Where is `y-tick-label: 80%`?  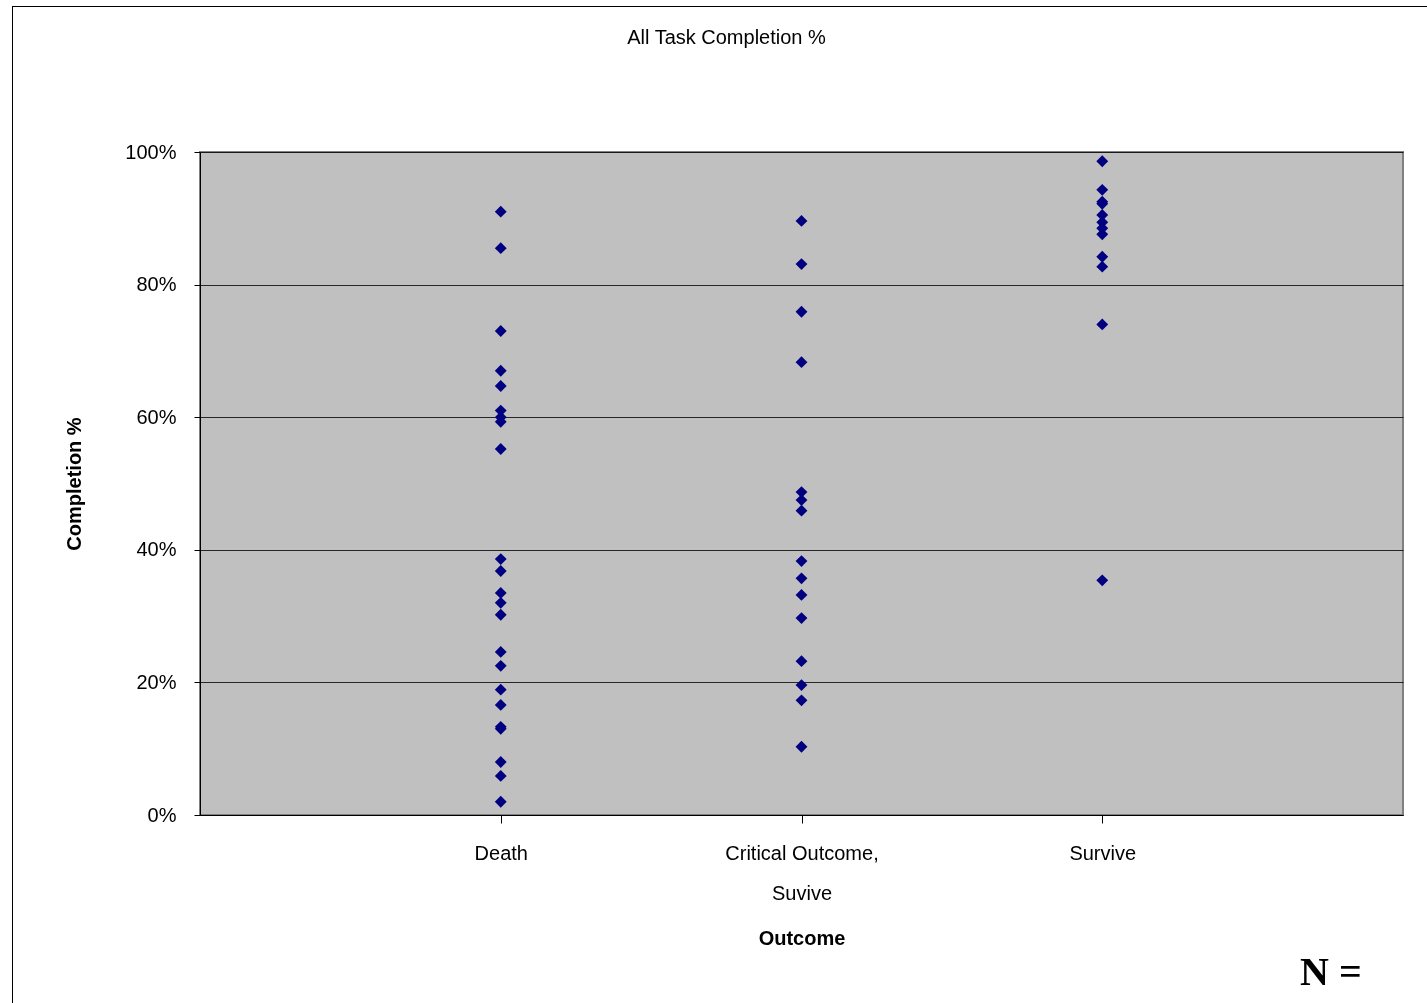
y-tick-label: 80% is located at coordinates (156, 284).